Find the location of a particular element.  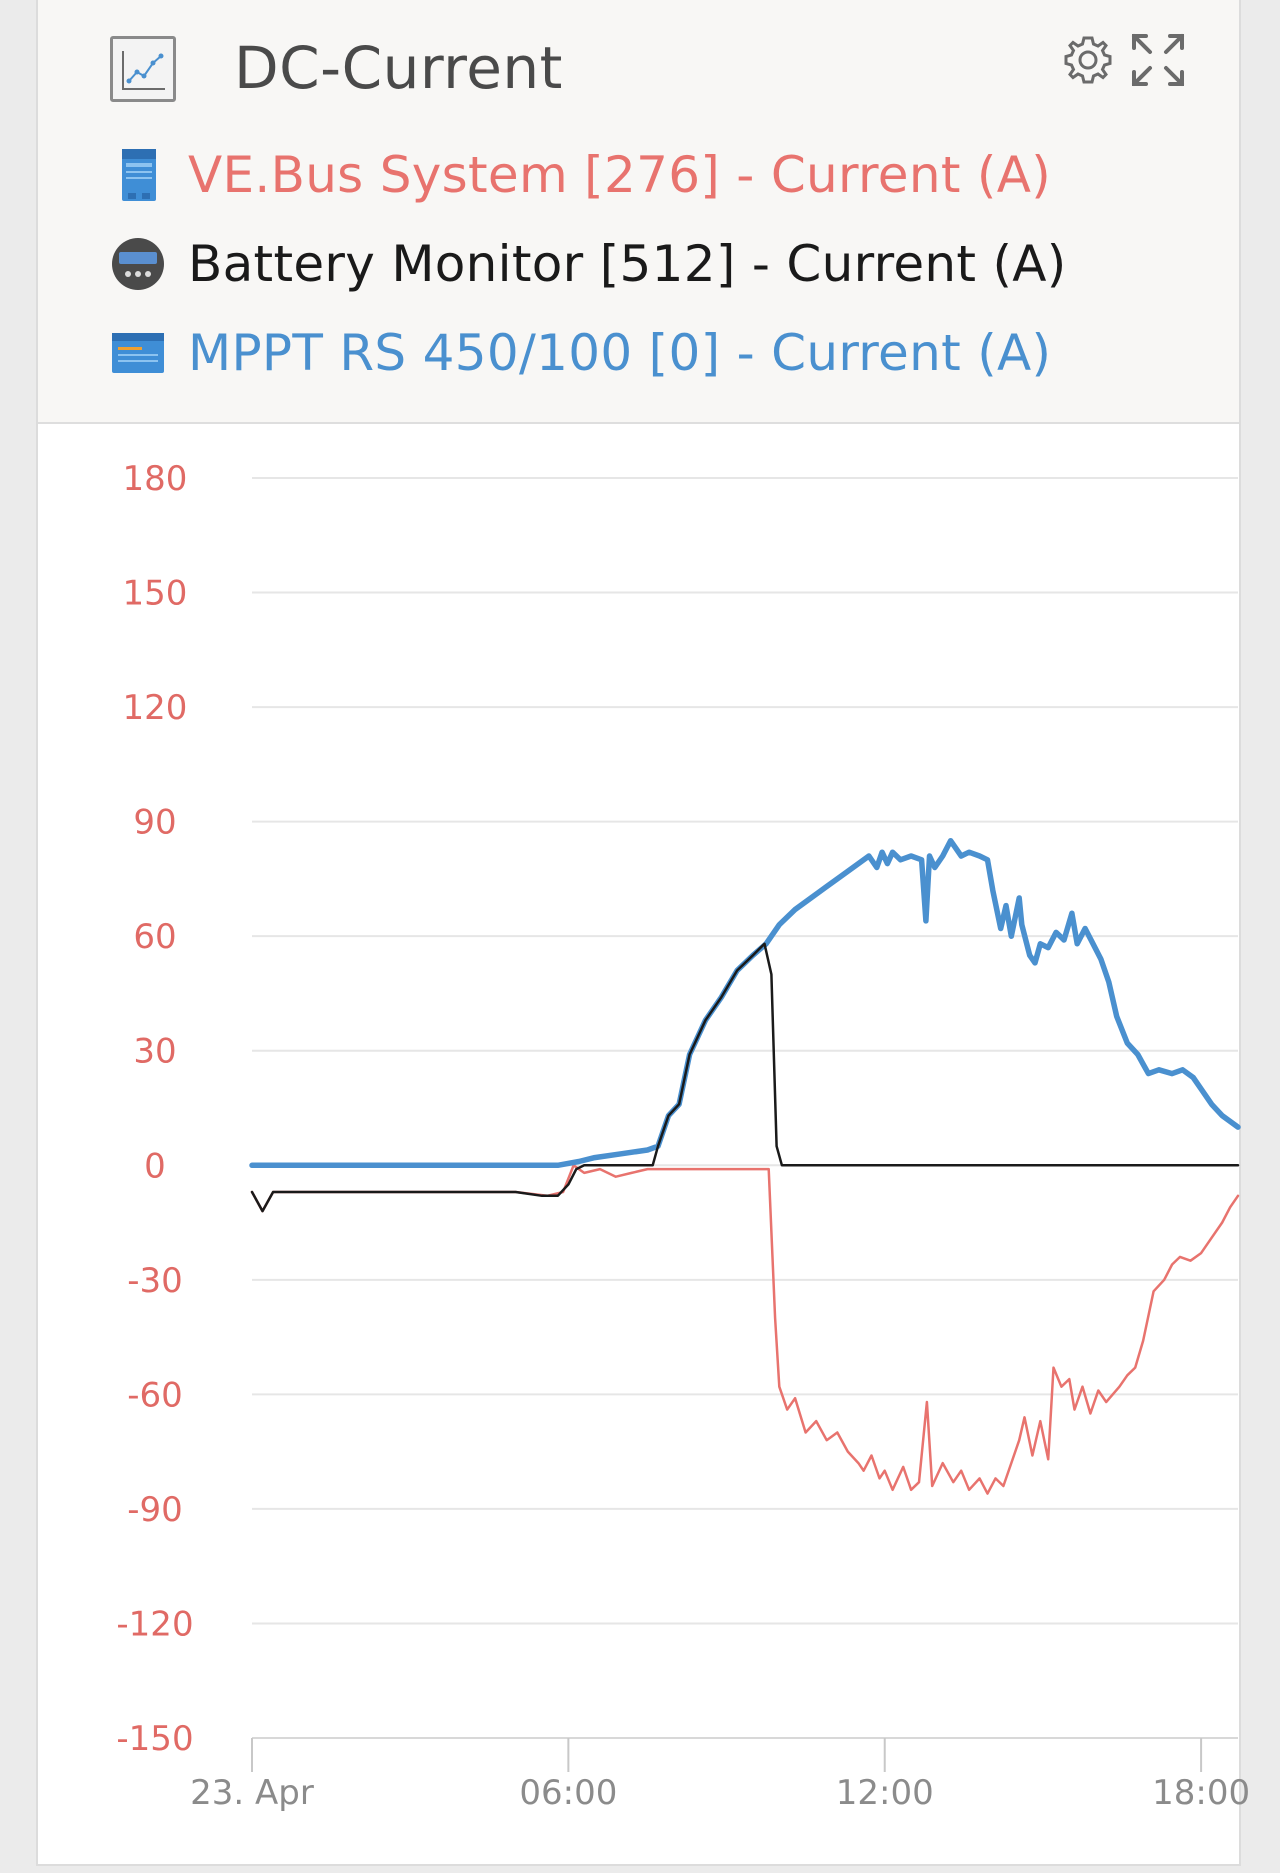

y-tick-label: 30 is located at coordinates (154, 1052).